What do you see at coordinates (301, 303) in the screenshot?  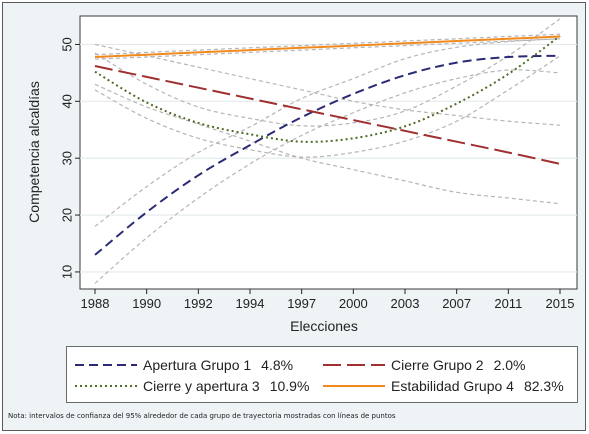 I see `x-tick-label: 1997` at bounding box center [301, 303].